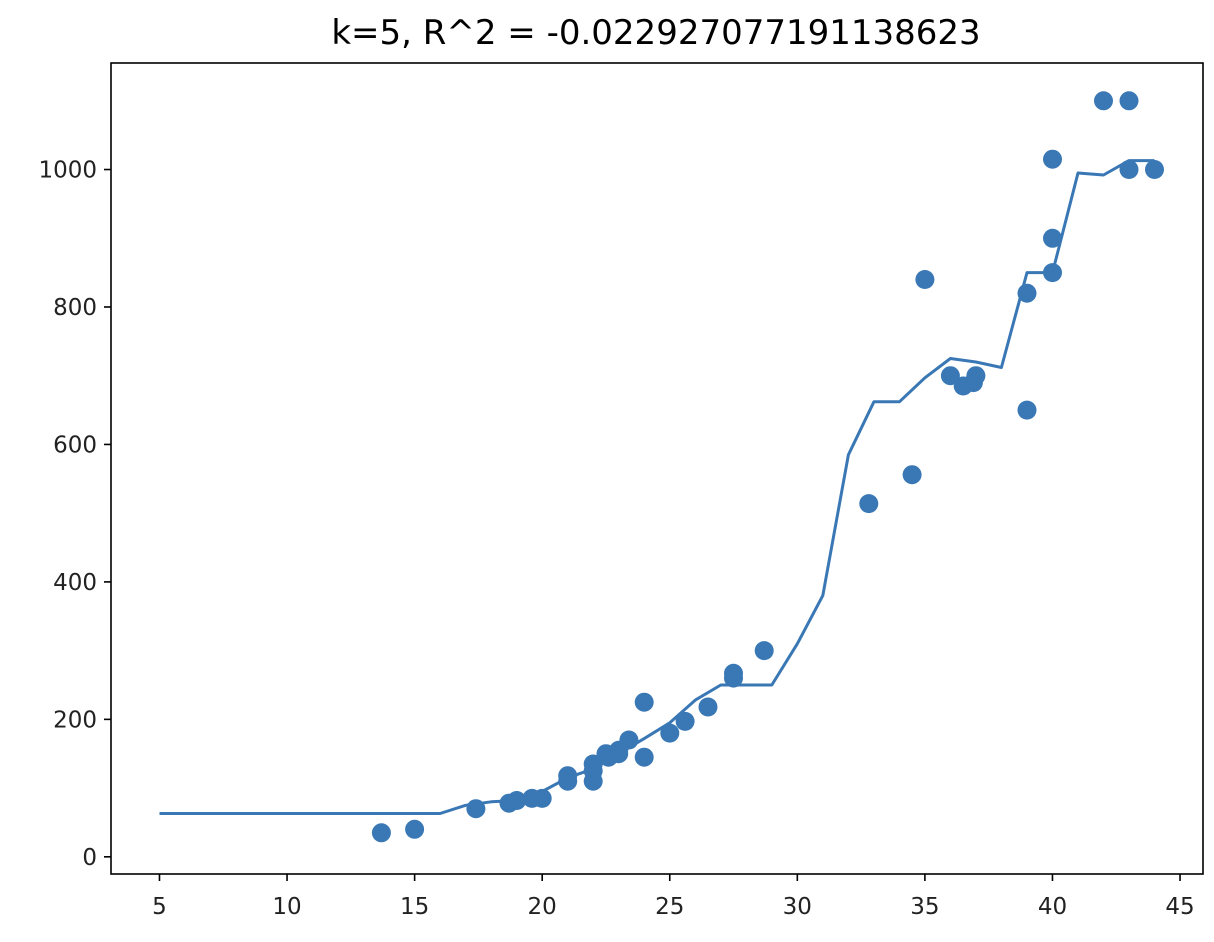  Describe the element at coordinates (75, 720) in the screenshot. I see `y-tick-label: 200` at that location.